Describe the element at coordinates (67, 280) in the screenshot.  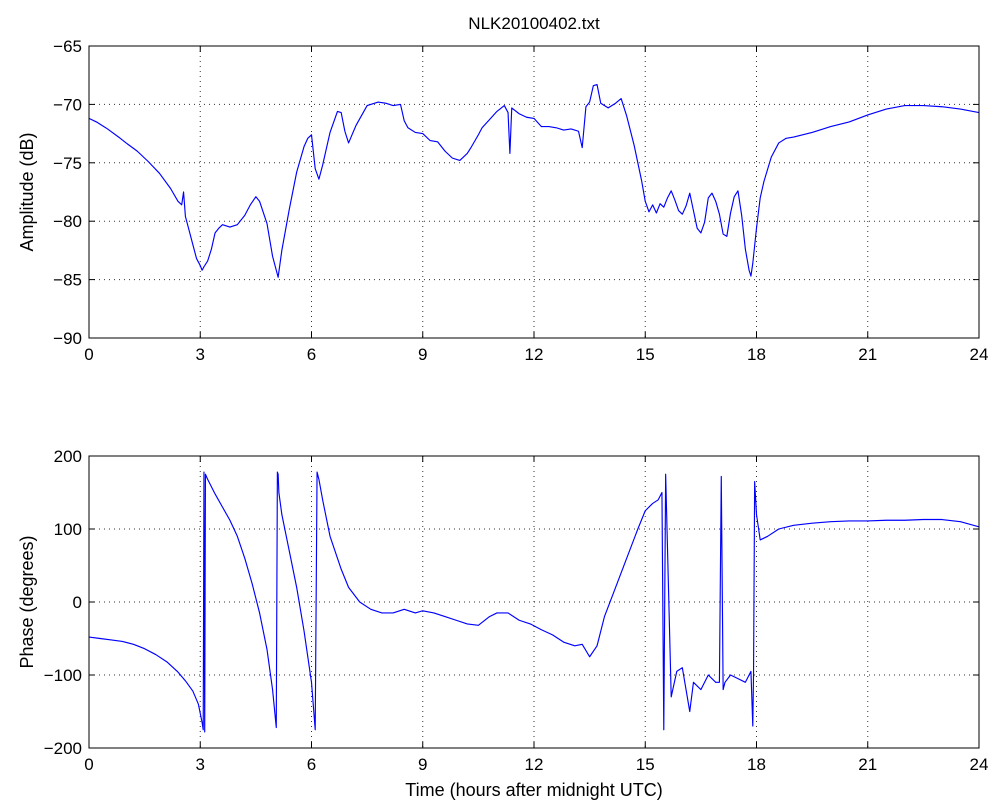
I see `y-tick-label: −85` at that location.